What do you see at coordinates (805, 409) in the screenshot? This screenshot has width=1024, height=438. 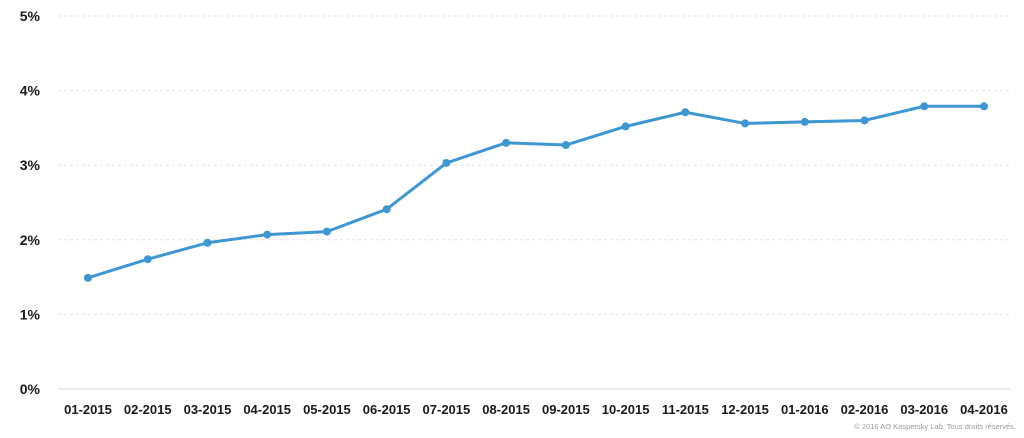 I see `x-tick-label: 01-2016` at bounding box center [805, 409].